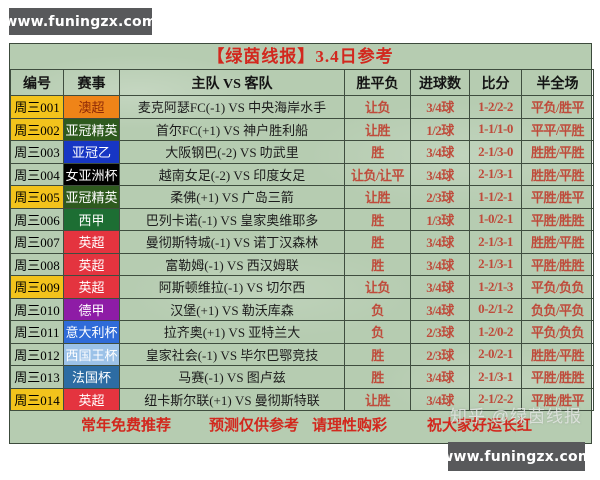  What do you see at coordinates (91, 129) in the screenshot?
I see `league-badge: 亚冠精英` at bounding box center [91, 129].